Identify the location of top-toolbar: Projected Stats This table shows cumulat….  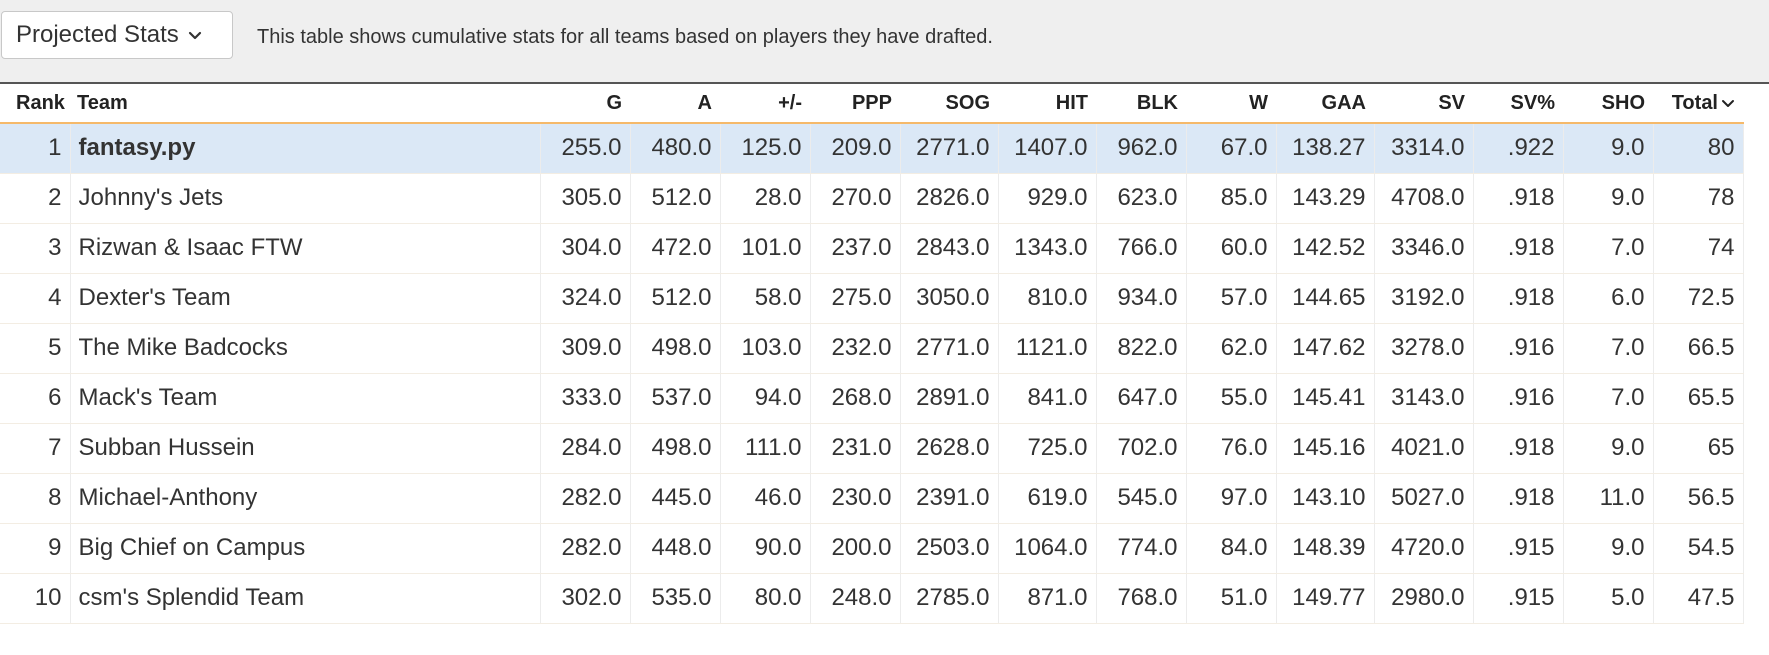
(884, 42).